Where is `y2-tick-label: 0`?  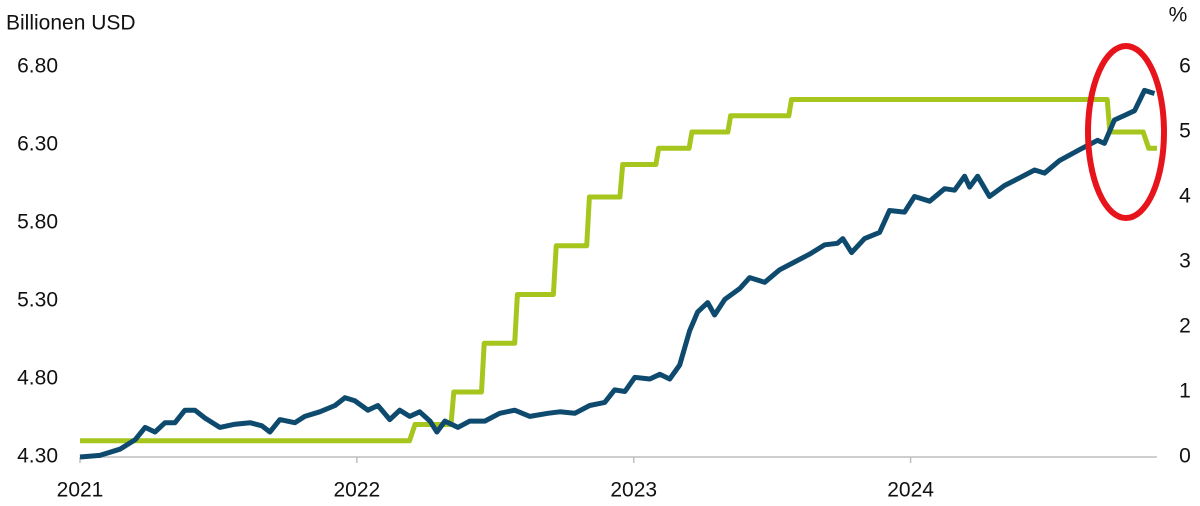 y2-tick-label: 0 is located at coordinates (1185, 456).